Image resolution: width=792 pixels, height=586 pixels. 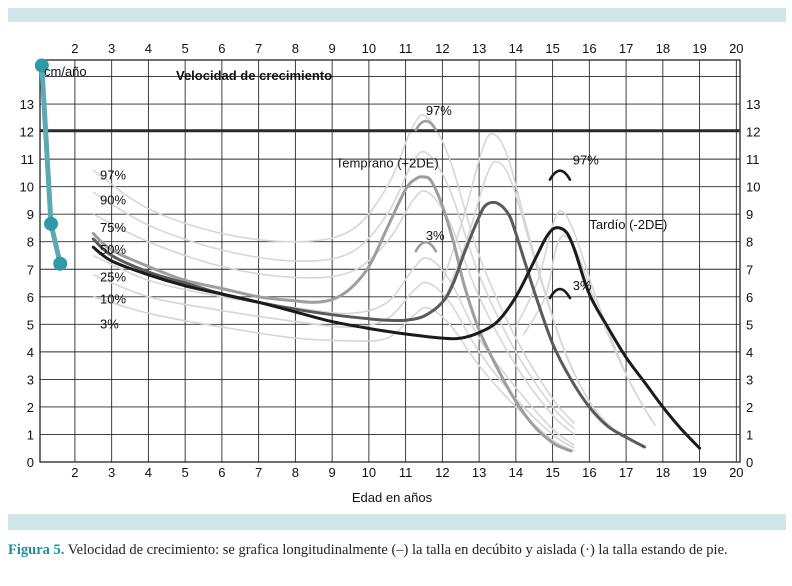 What do you see at coordinates (258, 48) in the screenshot?
I see `x-tick-label-top: 7` at bounding box center [258, 48].